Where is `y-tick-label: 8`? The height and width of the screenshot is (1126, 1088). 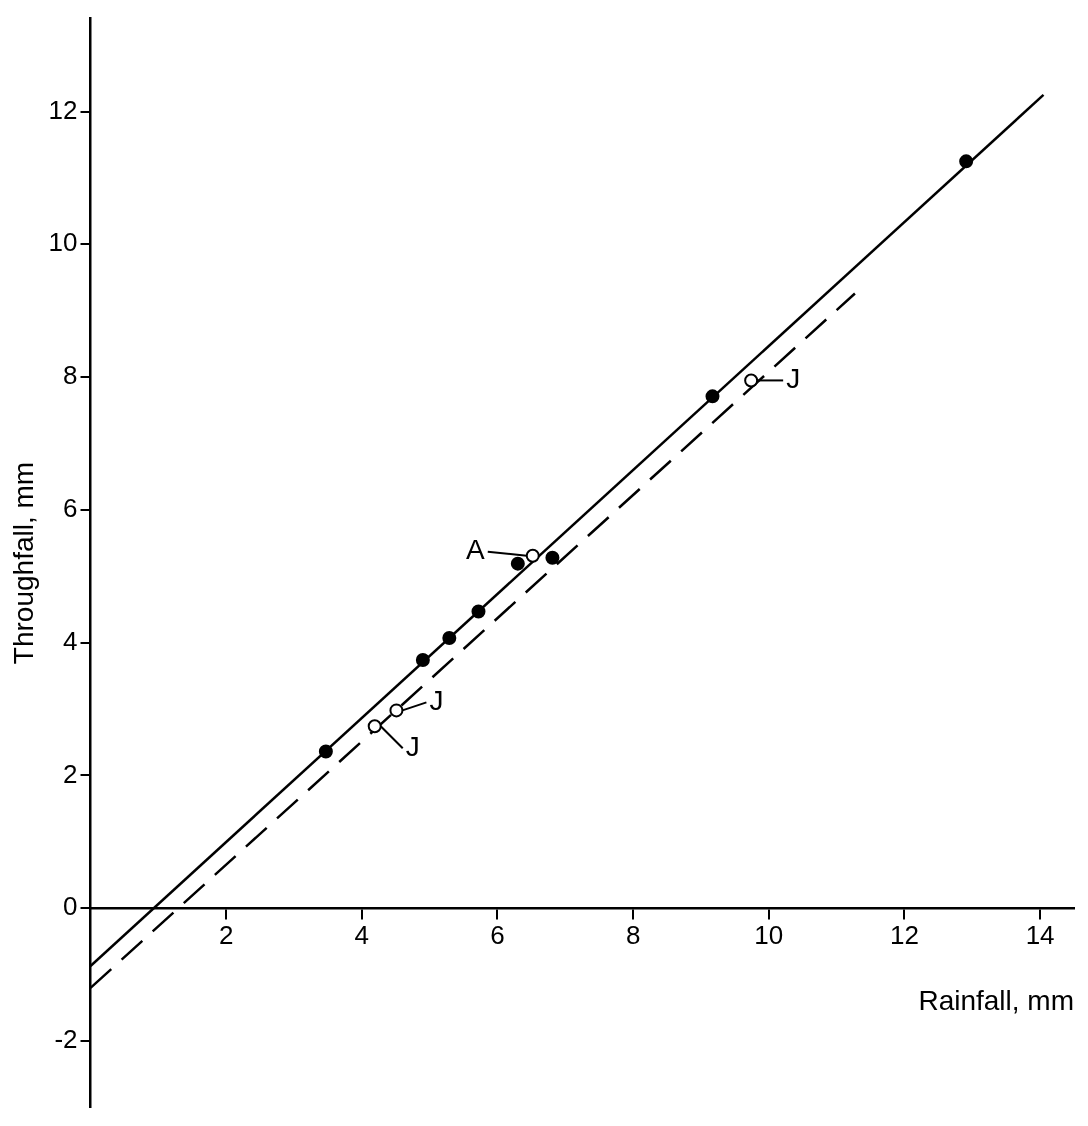 y-tick-label: 8 is located at coordinates (70, 375).